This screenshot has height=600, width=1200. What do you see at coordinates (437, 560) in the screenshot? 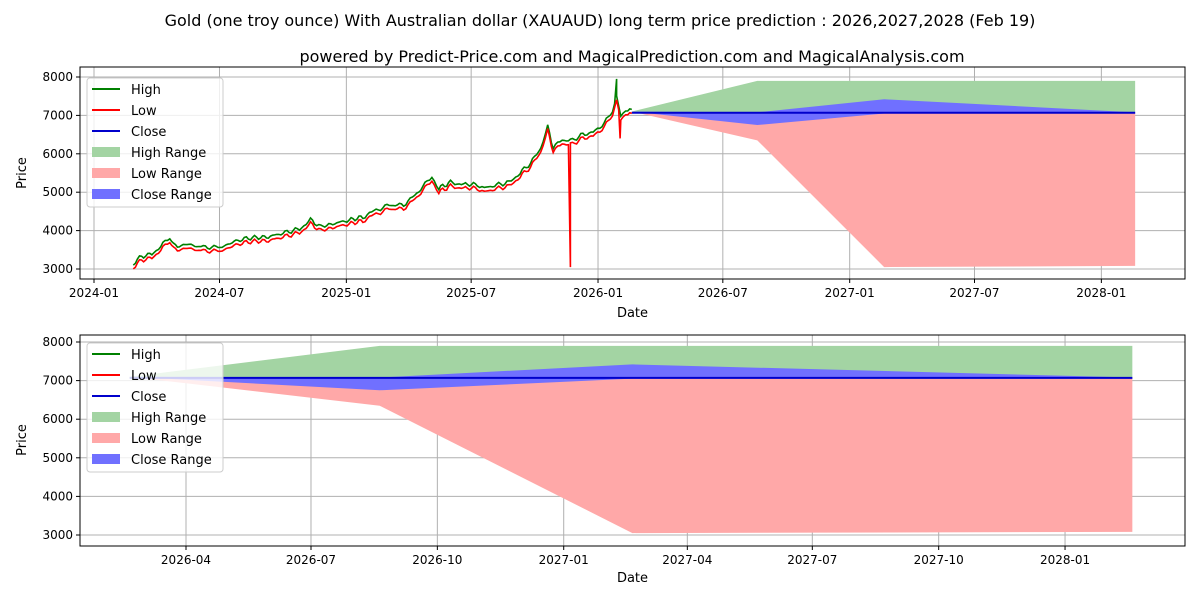
I see `x-tick-label: 2026-10` at bounding box center [437, 560].